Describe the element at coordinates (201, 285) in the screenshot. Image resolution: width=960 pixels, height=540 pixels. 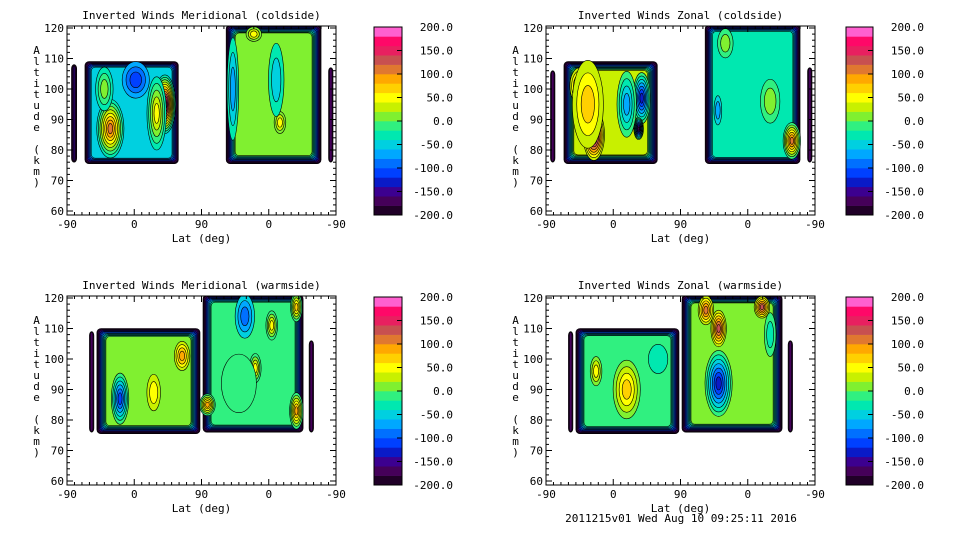
I see `panel-title: Inverted Winds Meridional (warmside)` at that location.